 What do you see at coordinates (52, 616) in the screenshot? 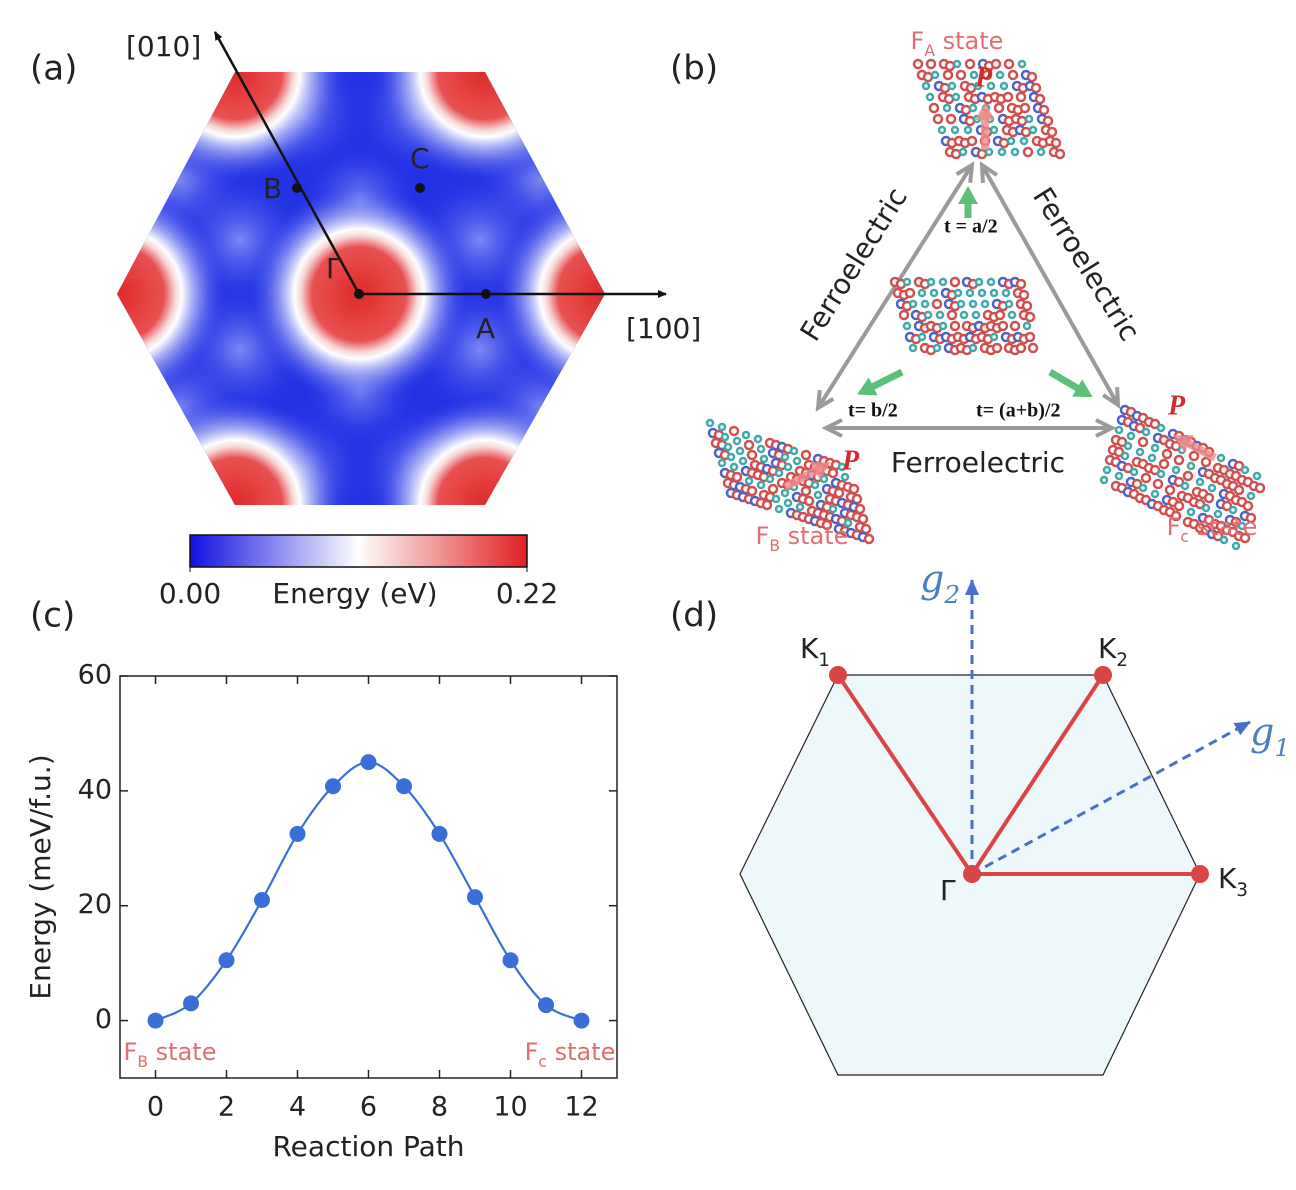
I see `panel-label: (c)` at bounding box center [52, 616].